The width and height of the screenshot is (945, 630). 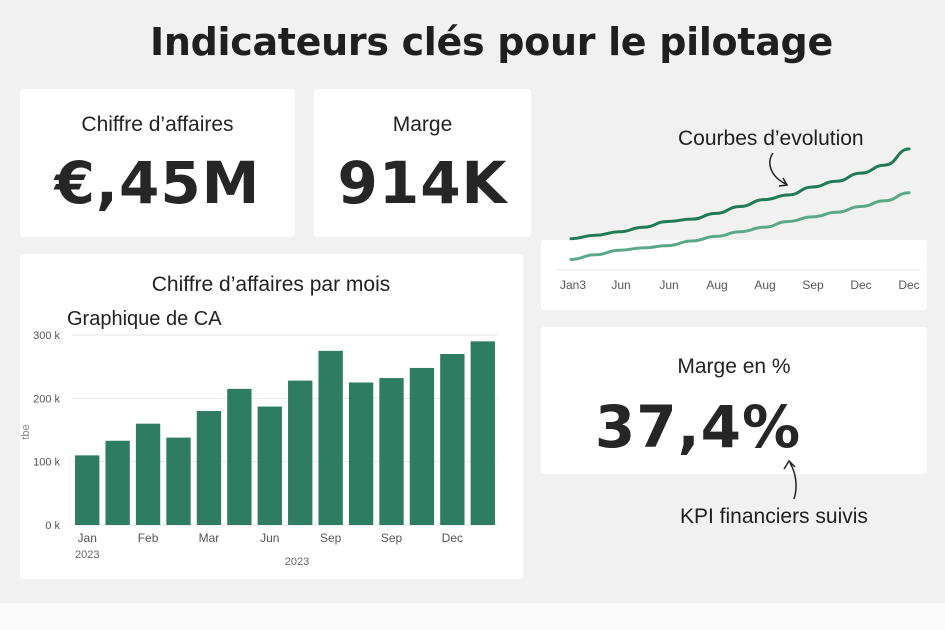 I want to click on margin-pct-value: 37,4%, so click(x=698, y=427).